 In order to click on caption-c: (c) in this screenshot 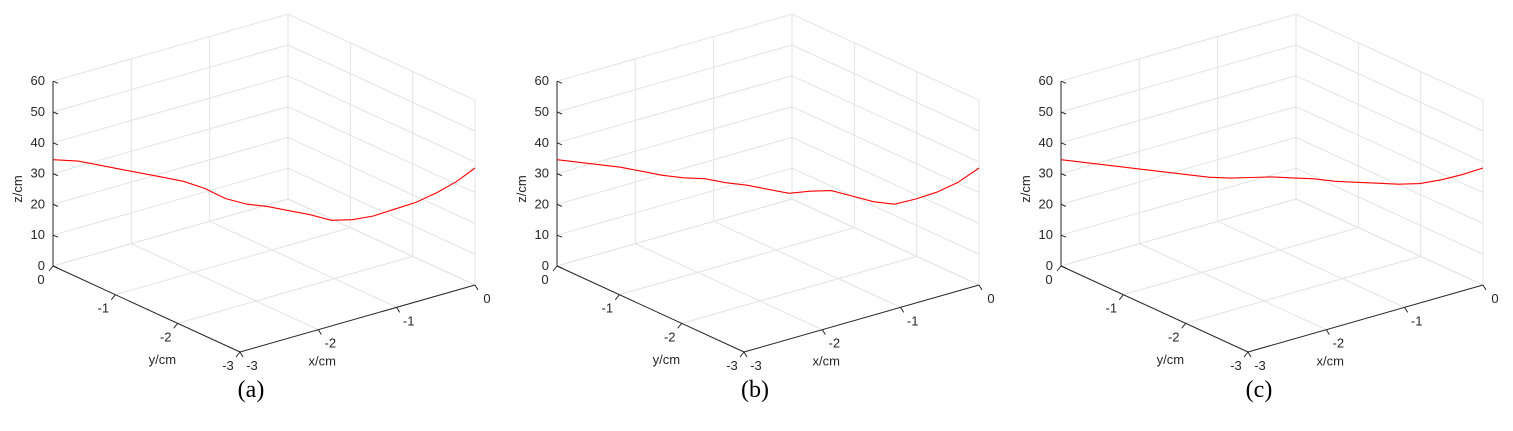, I will do `click(1259, 390)`.